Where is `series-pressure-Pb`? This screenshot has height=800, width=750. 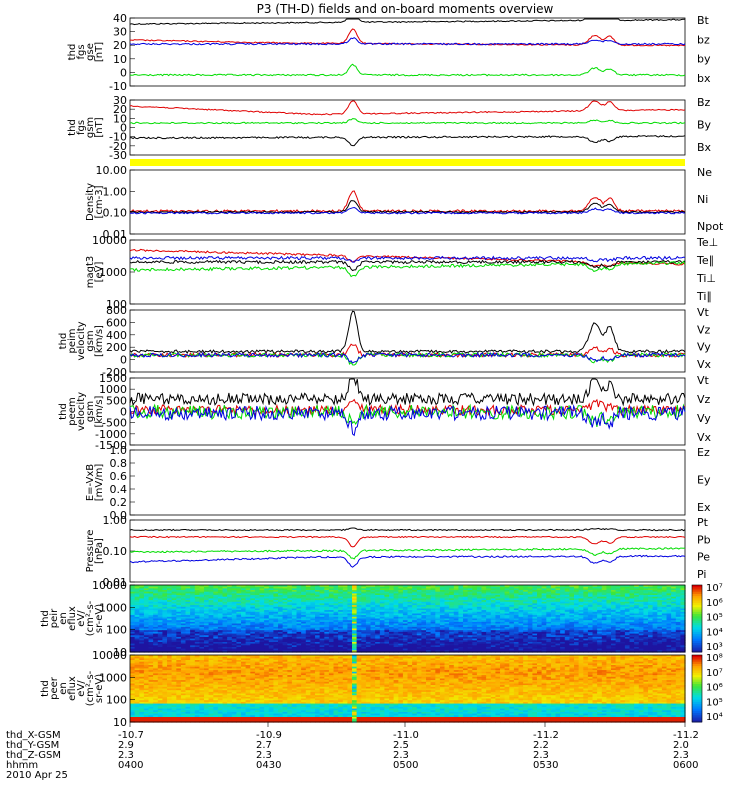 series-pressure-Pb is located at coordinates (407, 541).